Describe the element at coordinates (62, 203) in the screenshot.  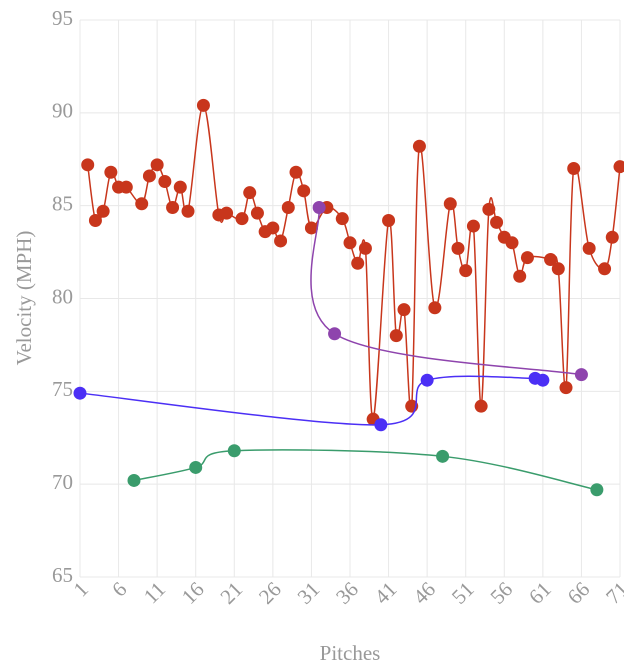
I see `y-tick-label: 85` at that location.